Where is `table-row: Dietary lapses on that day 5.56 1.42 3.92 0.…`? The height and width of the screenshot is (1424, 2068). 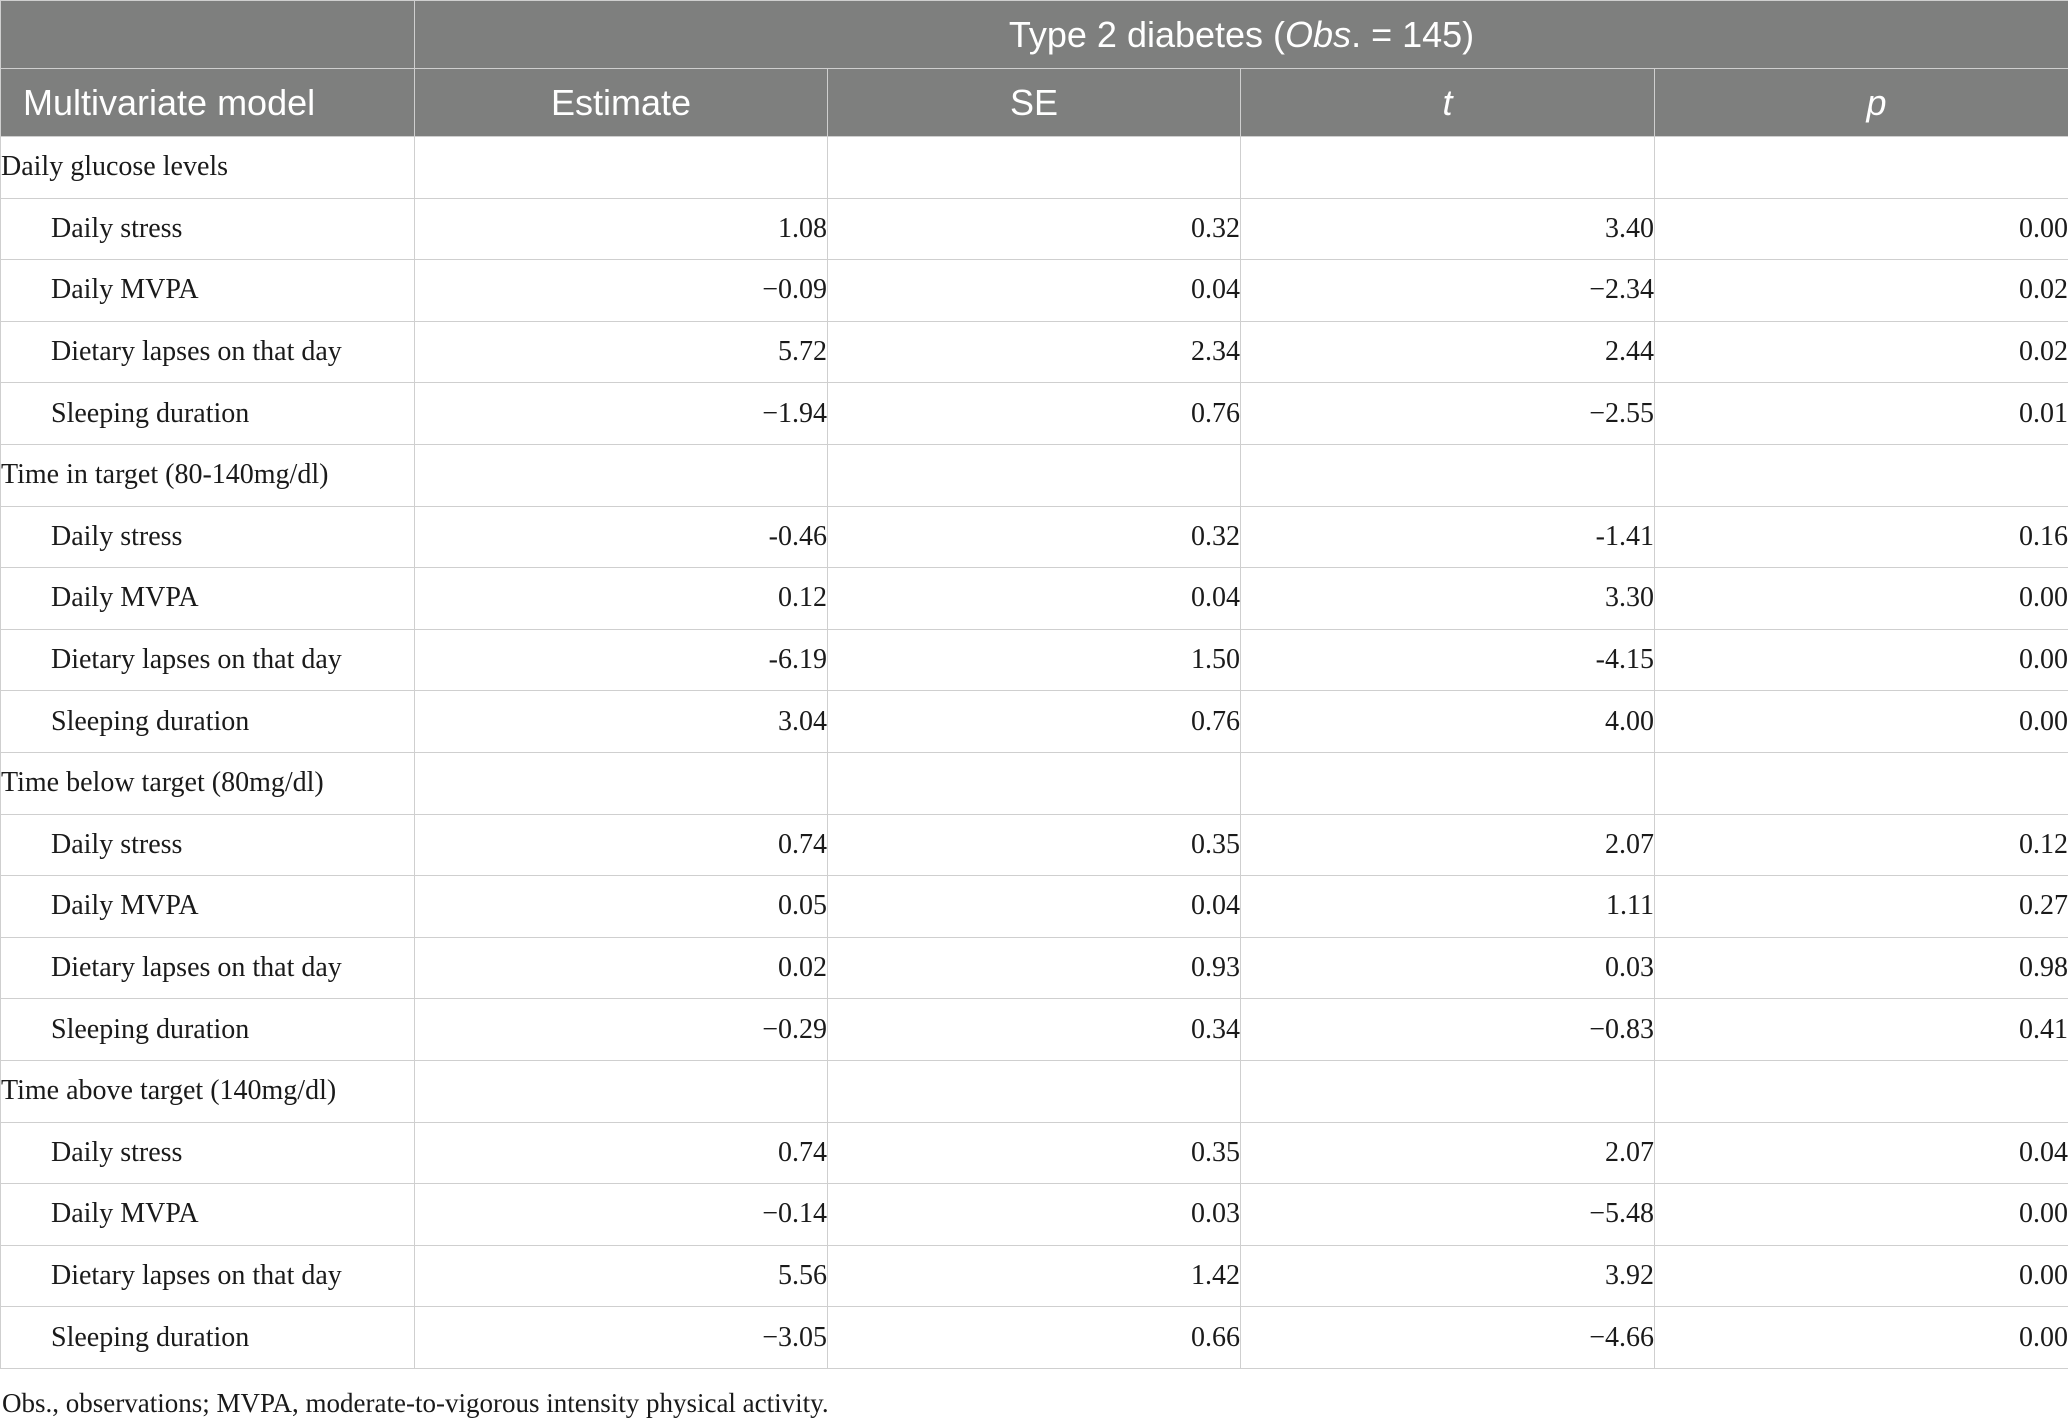 table-row: Dietary lapses on that day 5.56 1.42 3.92 0.… is located at coordinates (1034, 1276).